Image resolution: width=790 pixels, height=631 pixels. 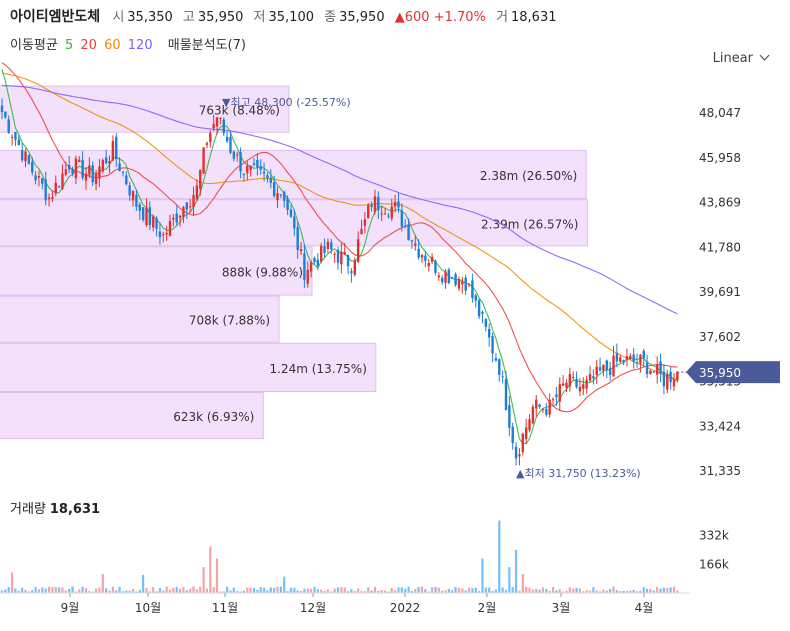 I want to click on volume-profile-label: 2.39m (26.57%), so click(x=529, y=224).